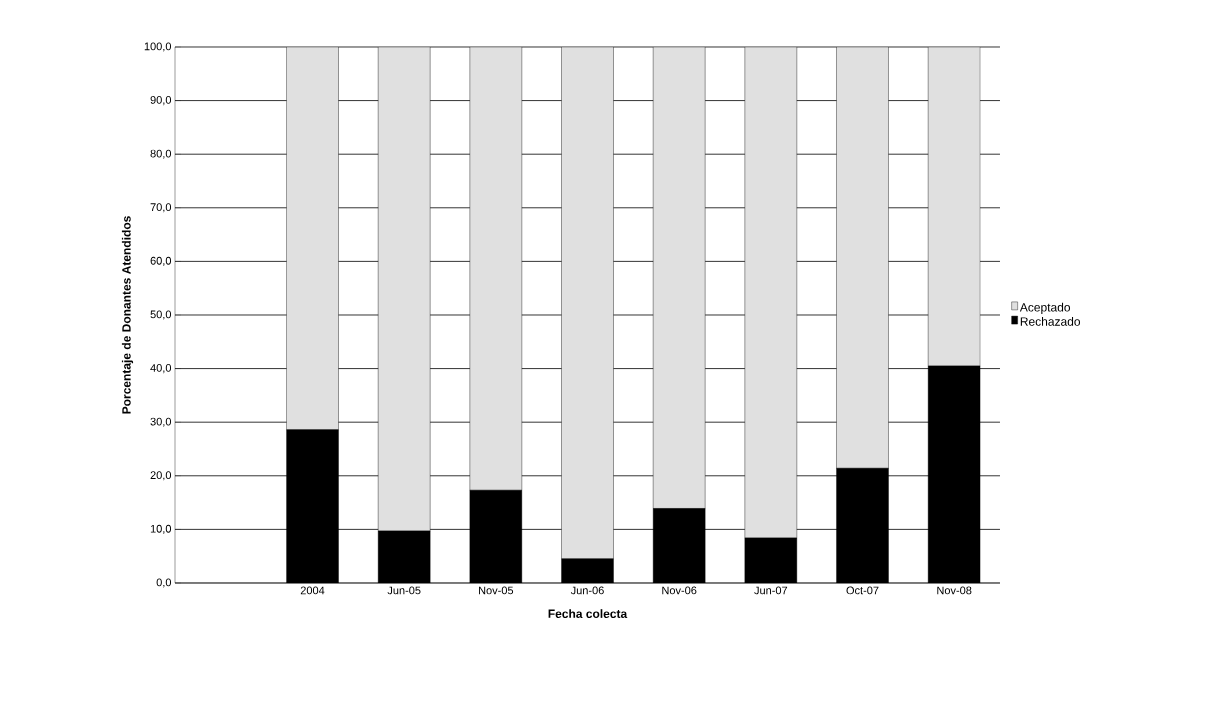 The width and height of the screenshot is (1231, 717). Describe the element at coordinates (404, 590) in the screenshot. I see `x-tick-label: Jun-05` at that location.